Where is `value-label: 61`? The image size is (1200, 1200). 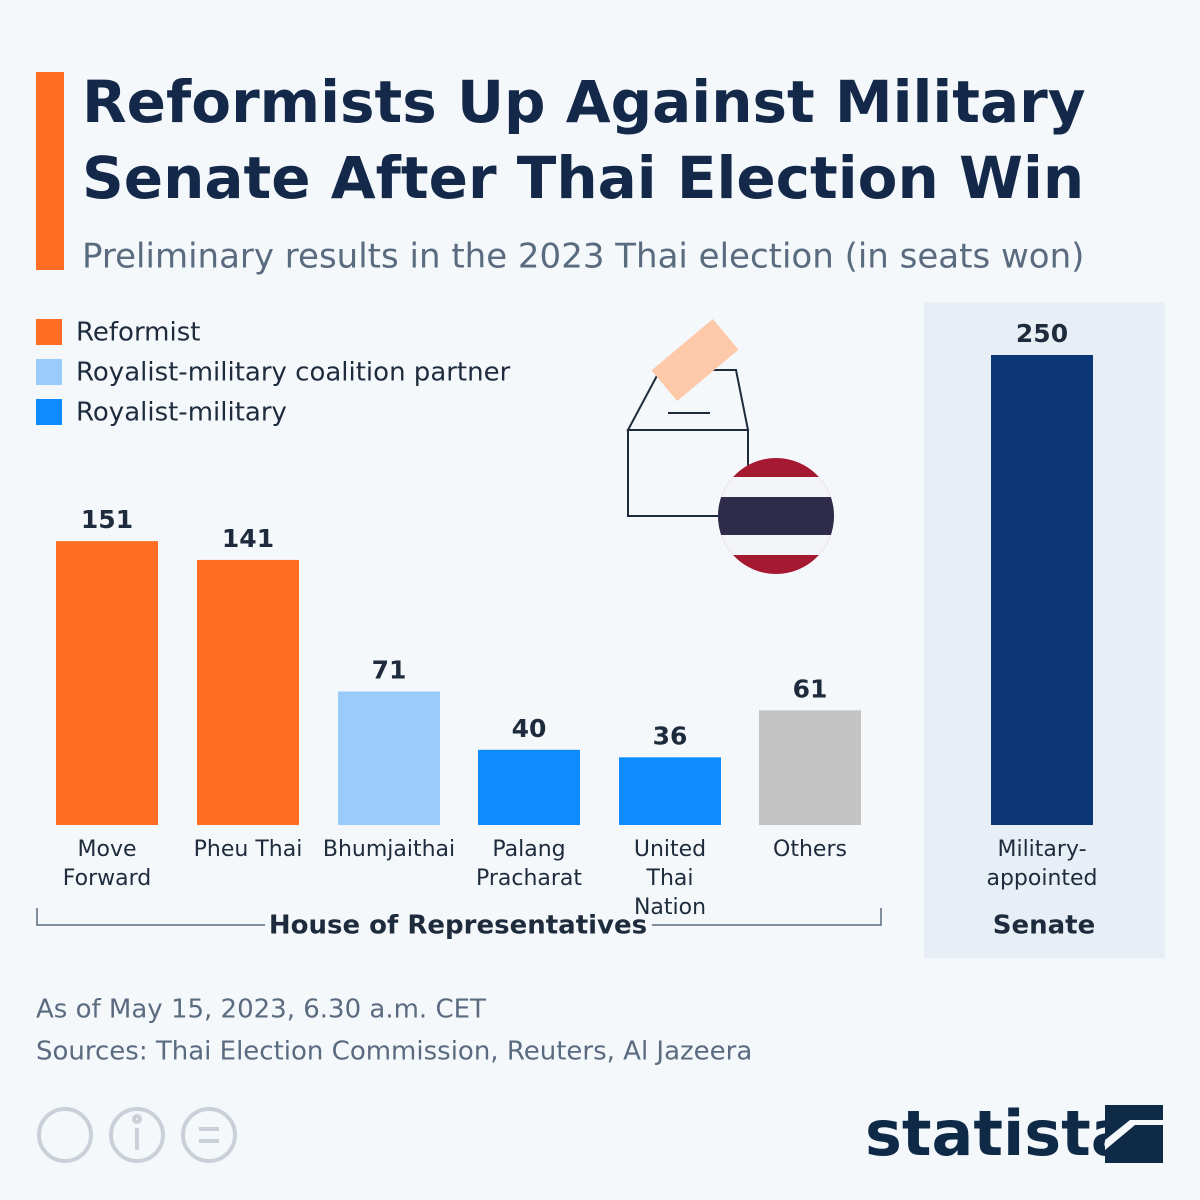 value-label: 61 is located at coordinates (810, 688).